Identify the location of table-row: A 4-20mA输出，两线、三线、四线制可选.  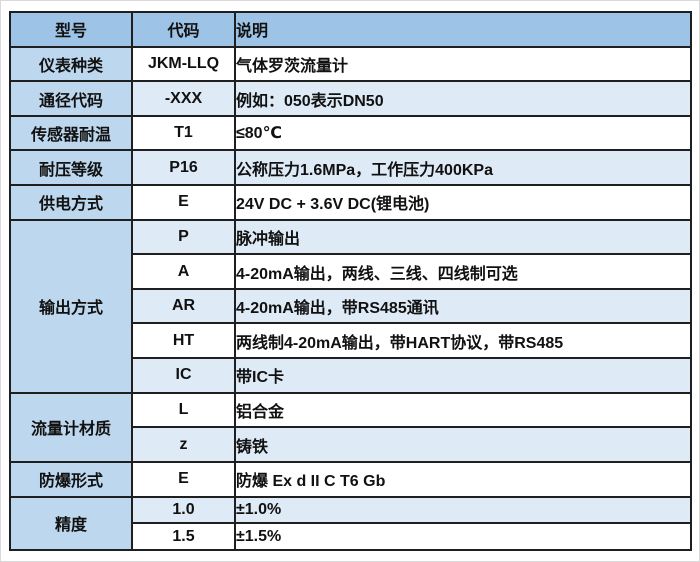
(351, 271).